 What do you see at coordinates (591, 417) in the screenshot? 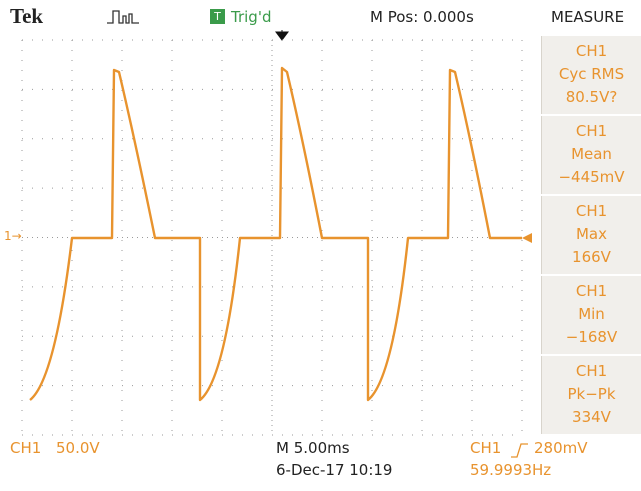
I see `measure-value: 334V` at bounding box center [591, 417].